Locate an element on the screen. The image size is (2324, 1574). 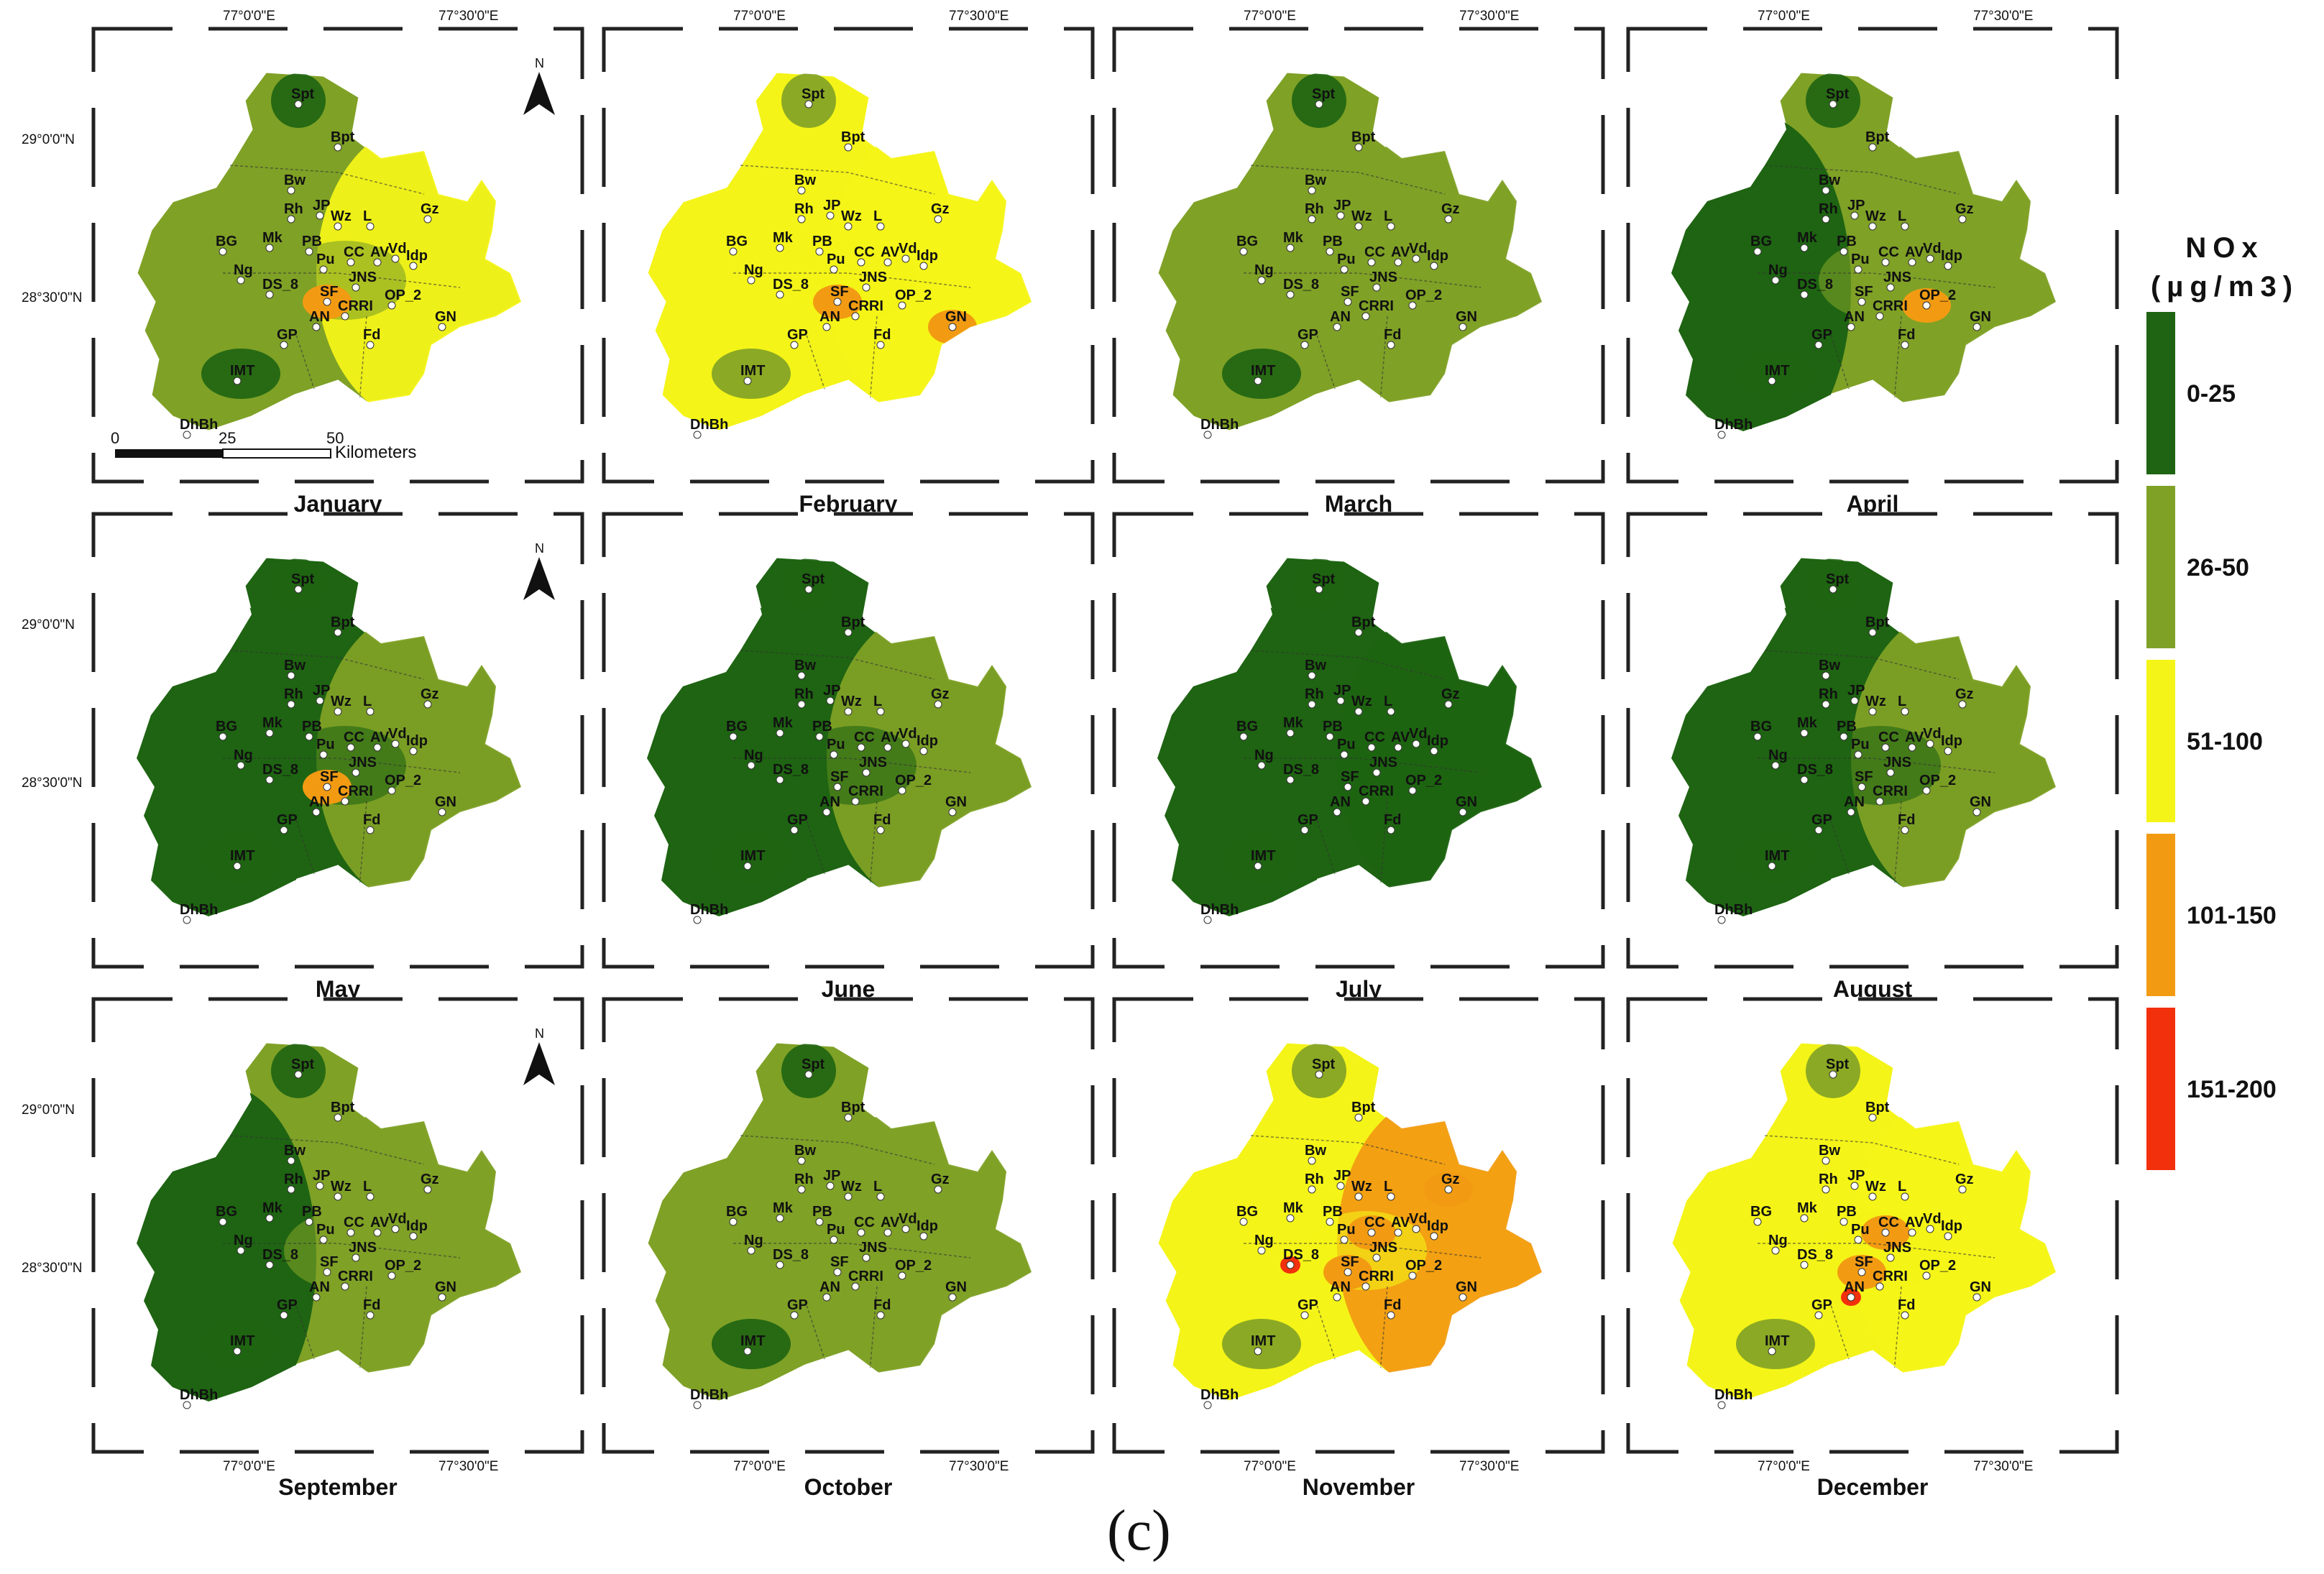
station-label: DS_8 is located at coordinates (791, 1255).